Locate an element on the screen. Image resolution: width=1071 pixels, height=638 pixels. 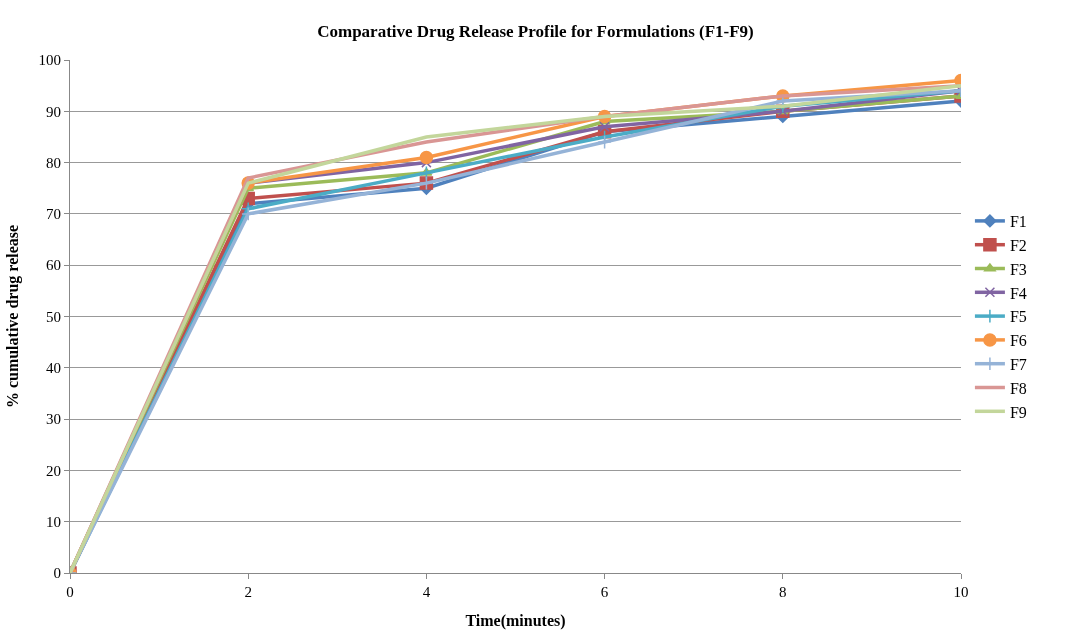
y-tick-label: 60 is located at coordinates (53, 265).